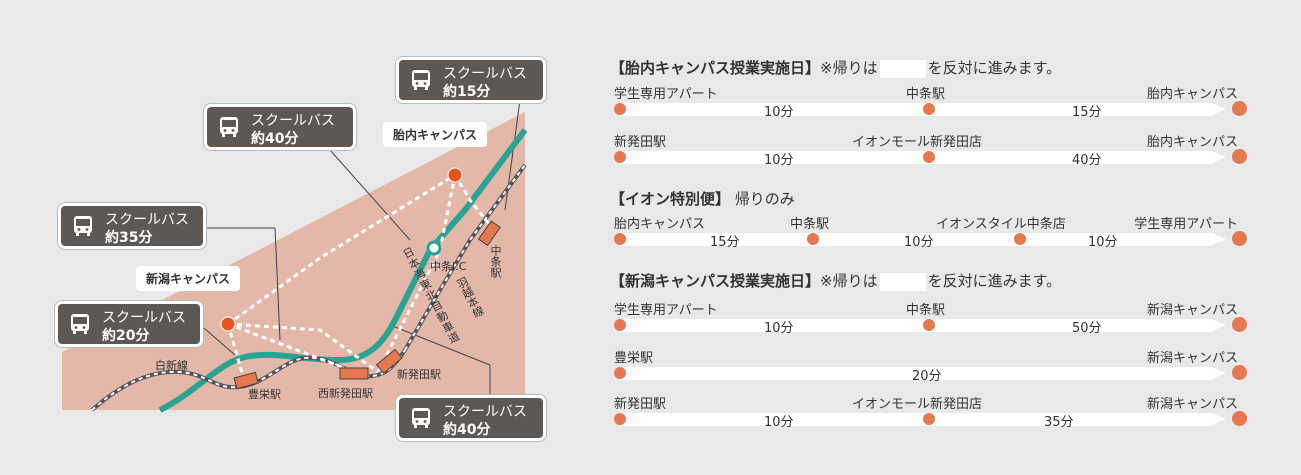 This screenshot has height=475, width=1301. Describe the element at coordinates (495, 261) in the screenshot. I see `label-chujo-station: 中条駅` at that location.